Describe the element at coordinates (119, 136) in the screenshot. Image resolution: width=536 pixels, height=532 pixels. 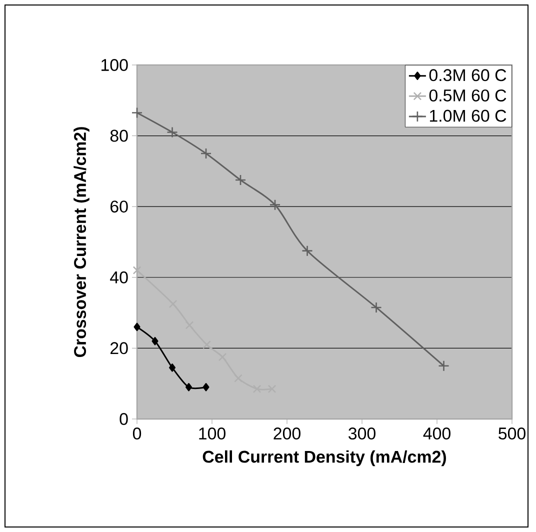
I see `y-tick-label: 80` at that location.